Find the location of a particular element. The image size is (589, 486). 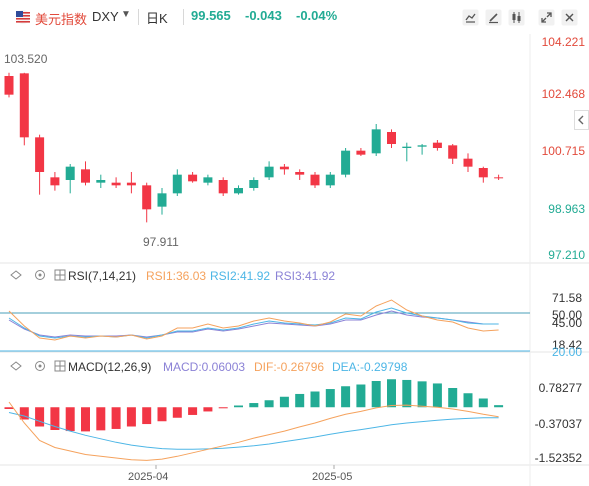

rsi-tick-label: 71.58 is located at coordinates (567, 298).